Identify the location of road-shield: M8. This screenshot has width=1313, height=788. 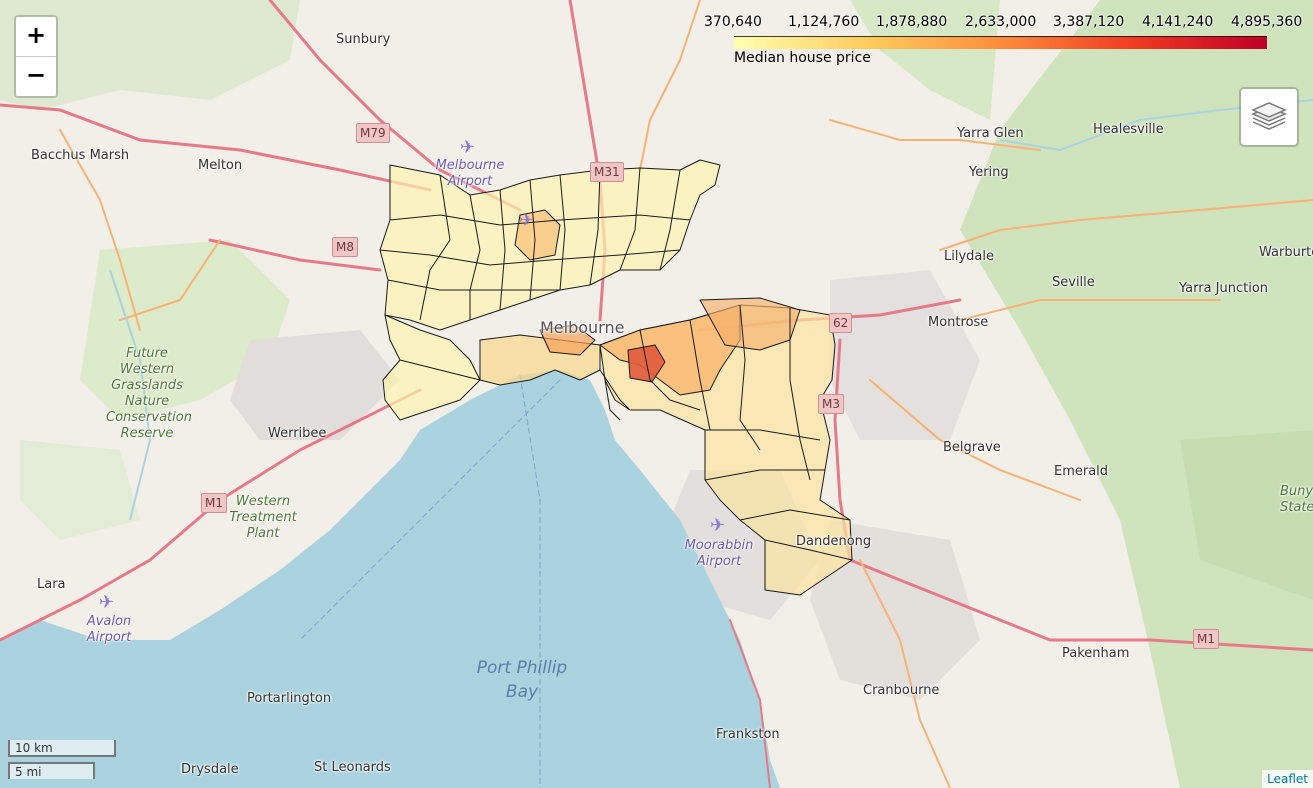
(345, 247).